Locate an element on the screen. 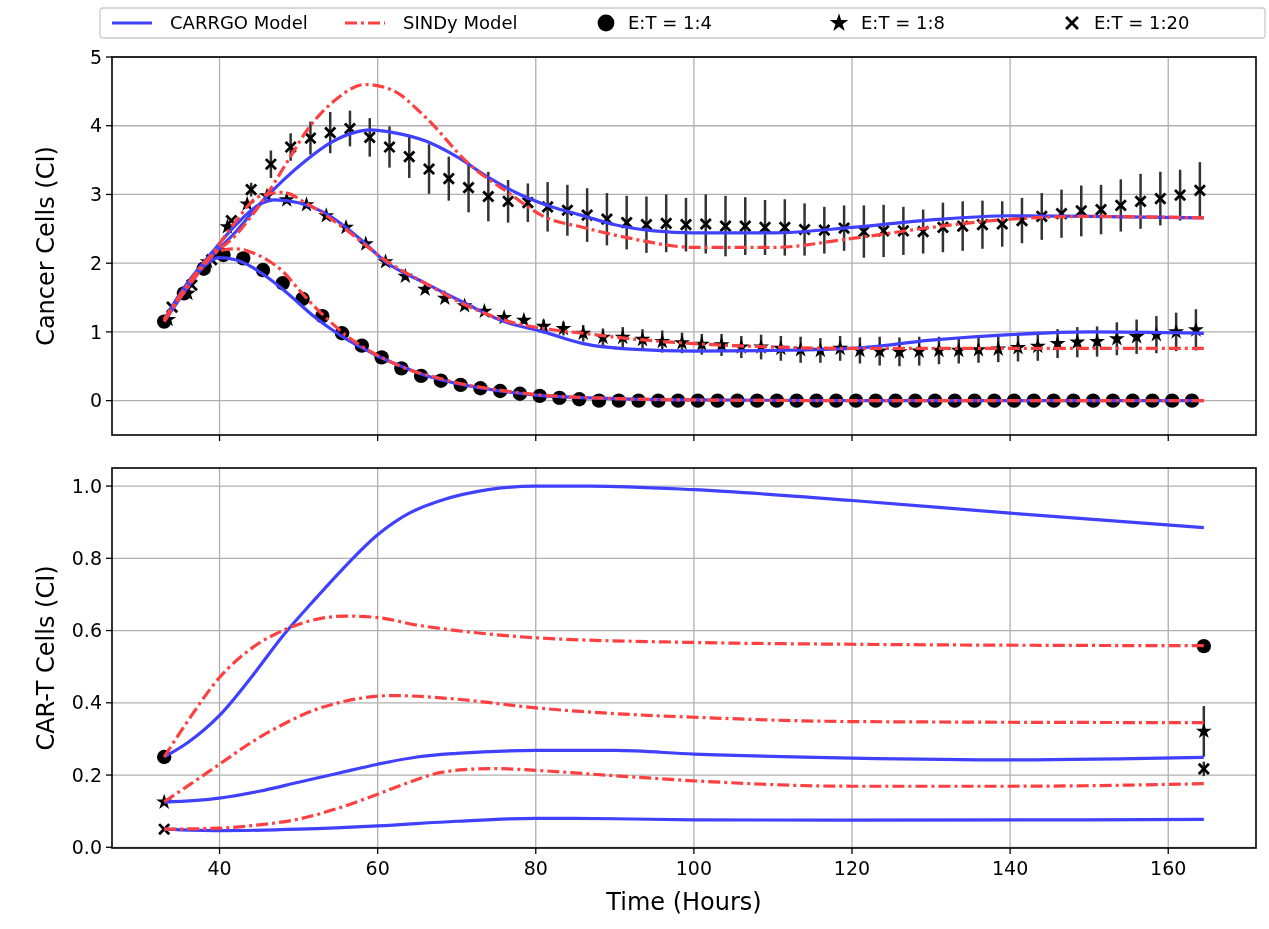  y-tick-label: 1 is located at coordinates (95, 331).